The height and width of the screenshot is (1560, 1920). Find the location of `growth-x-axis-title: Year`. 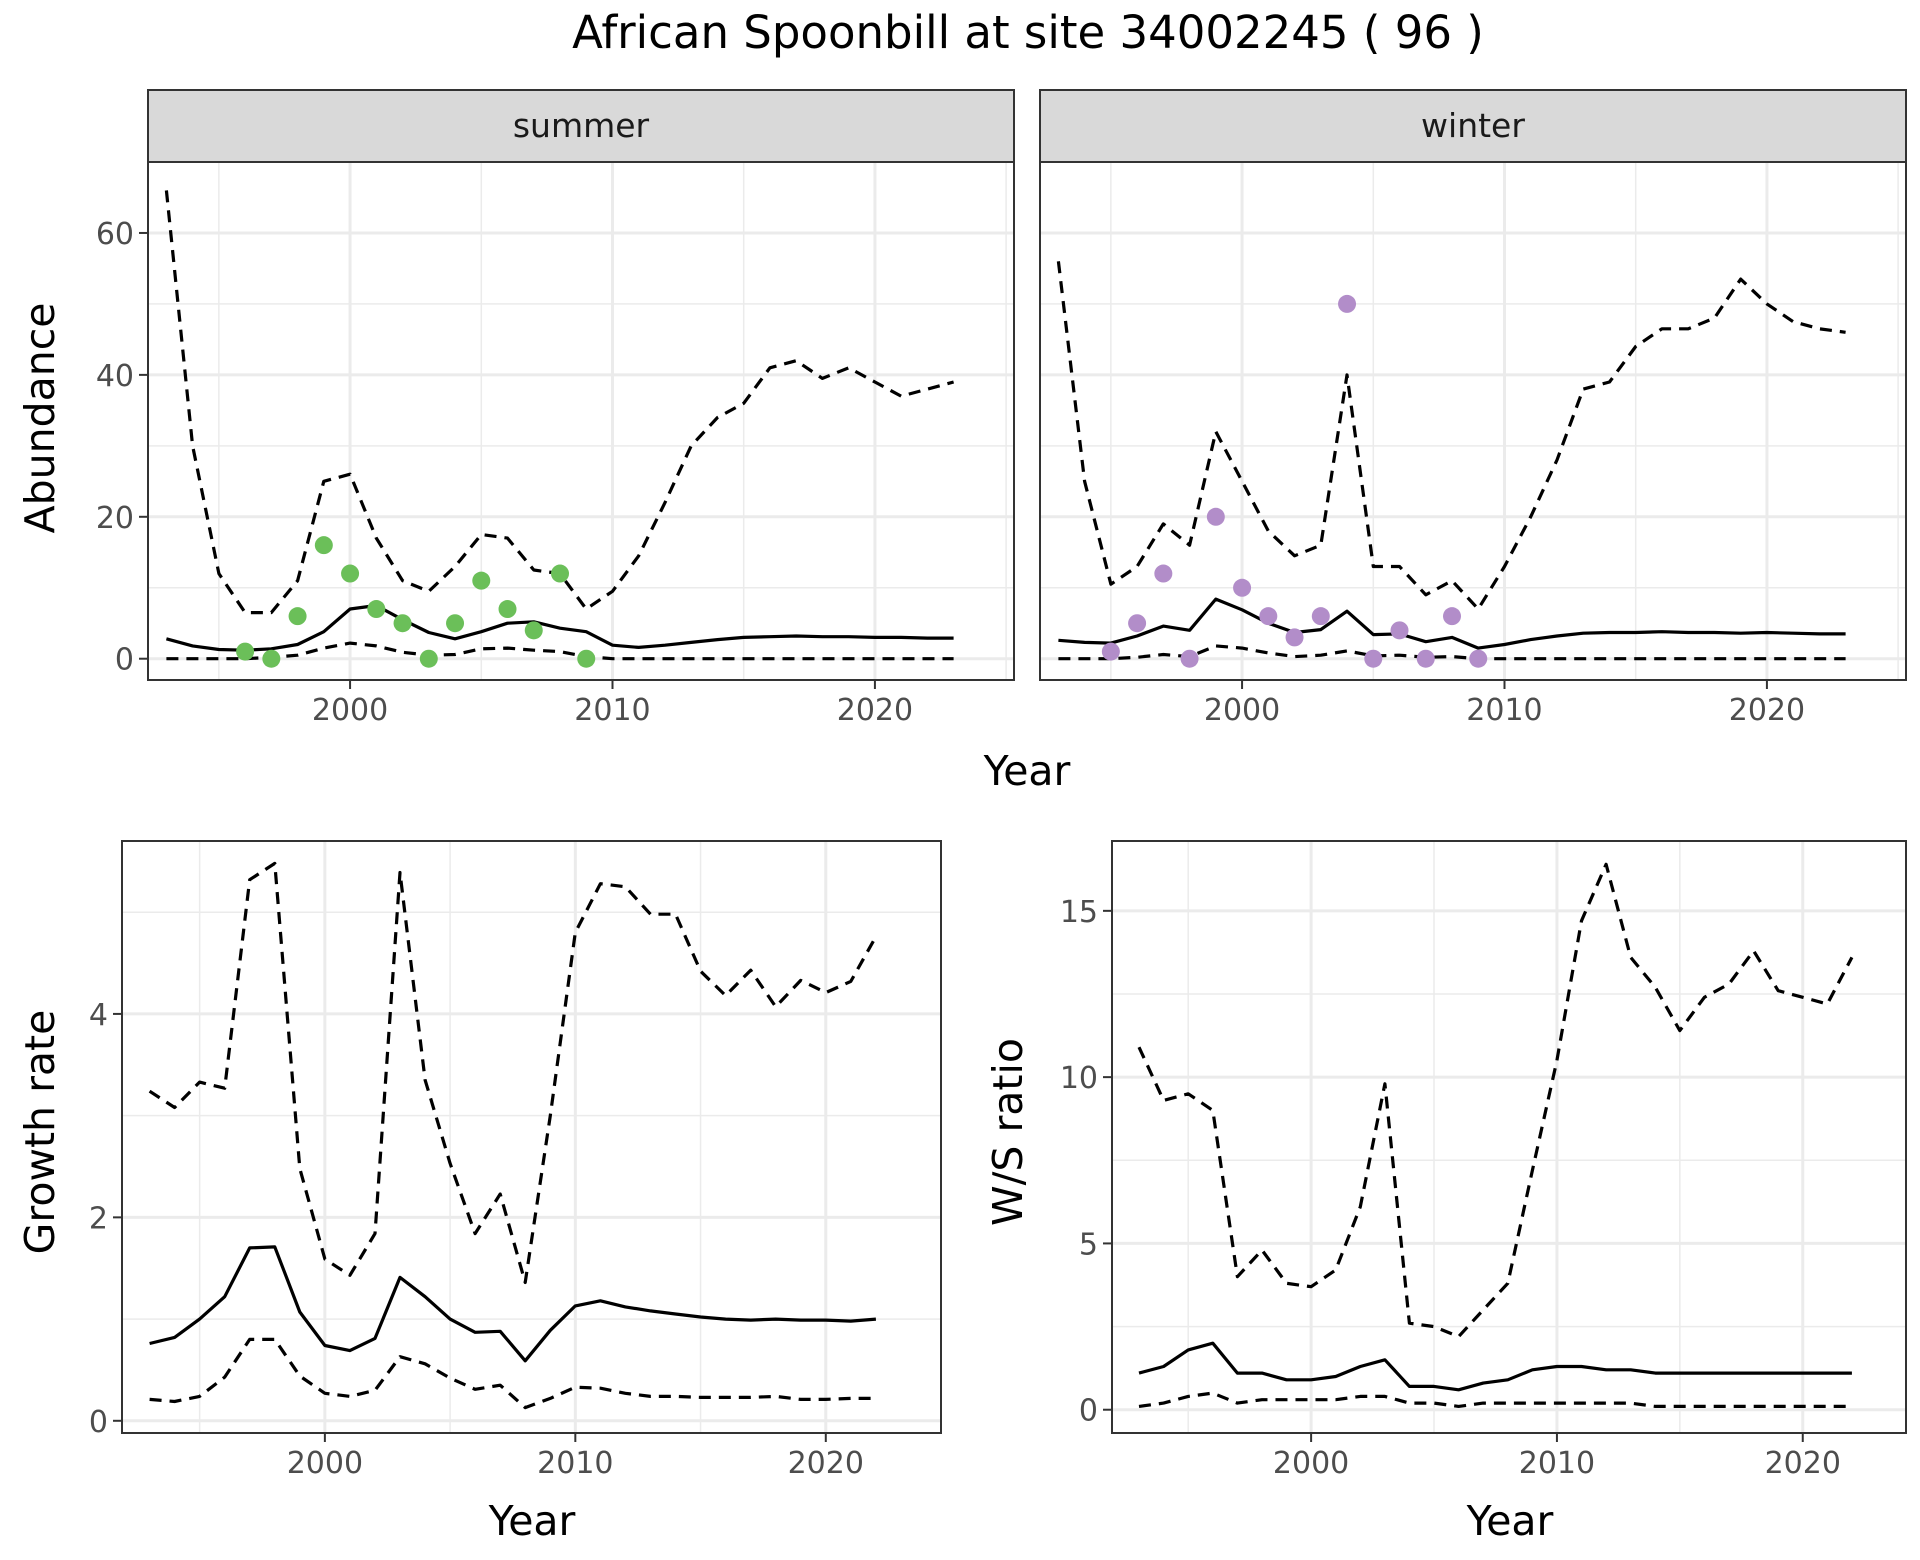

growth-x-axis-title: Year is located at coordinates (532, 1521).